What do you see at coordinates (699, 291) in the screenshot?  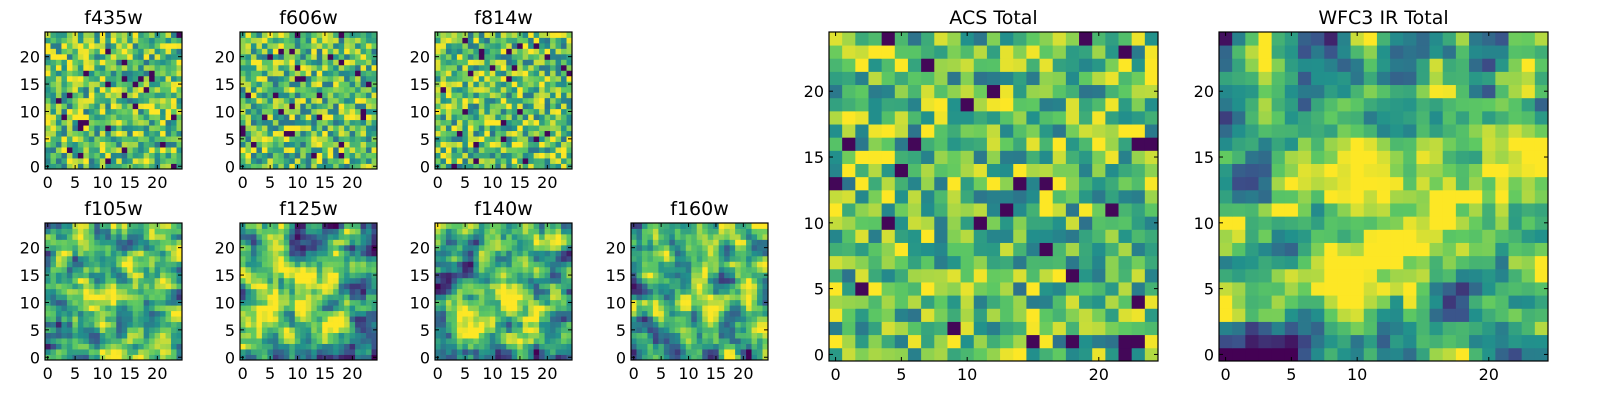 I see `axes-frame` at bounding box center [699, 291].